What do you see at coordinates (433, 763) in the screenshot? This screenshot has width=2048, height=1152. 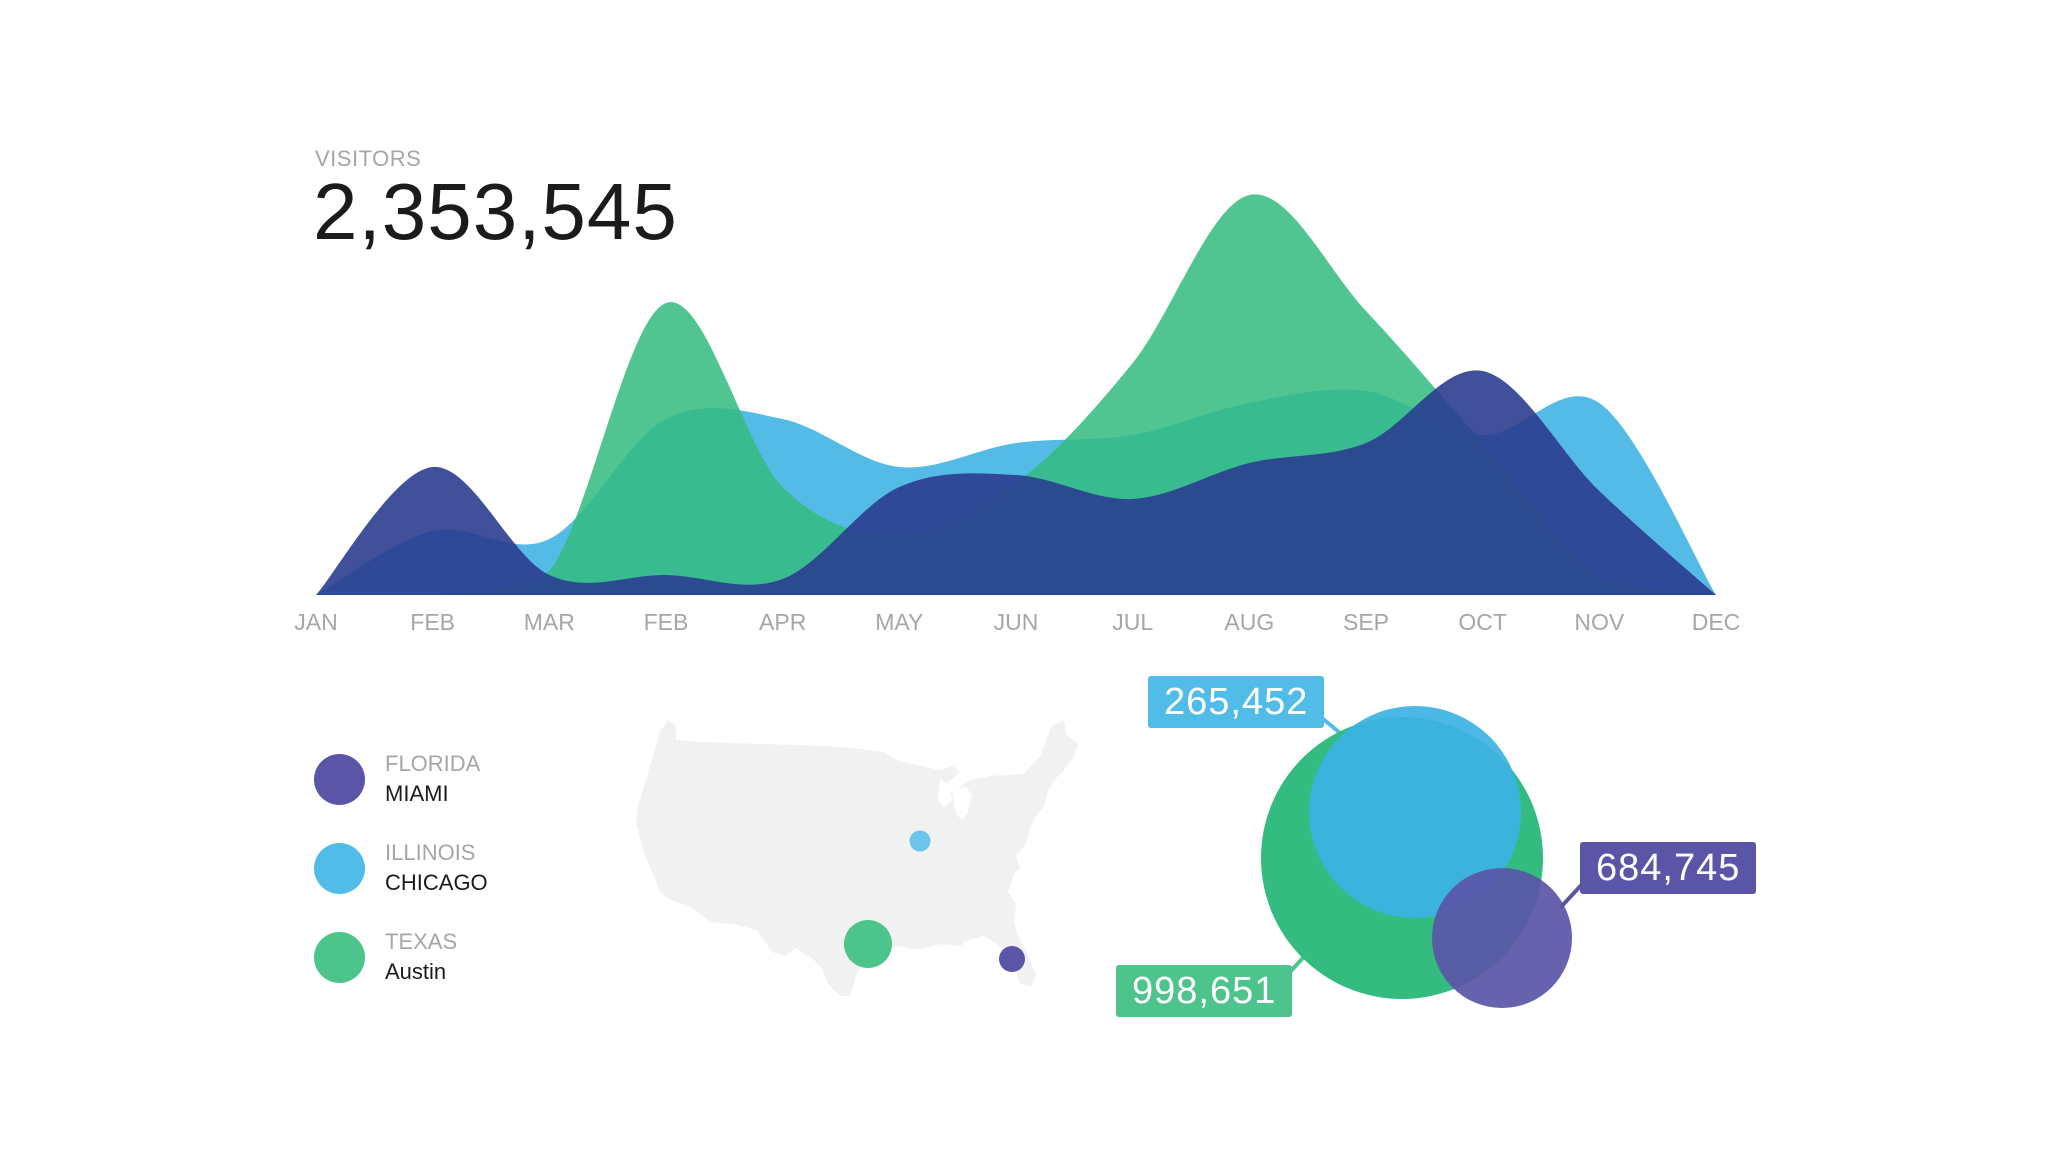 I see `legend-state-florida: FLORIDA` at bounding box center [433, 763].